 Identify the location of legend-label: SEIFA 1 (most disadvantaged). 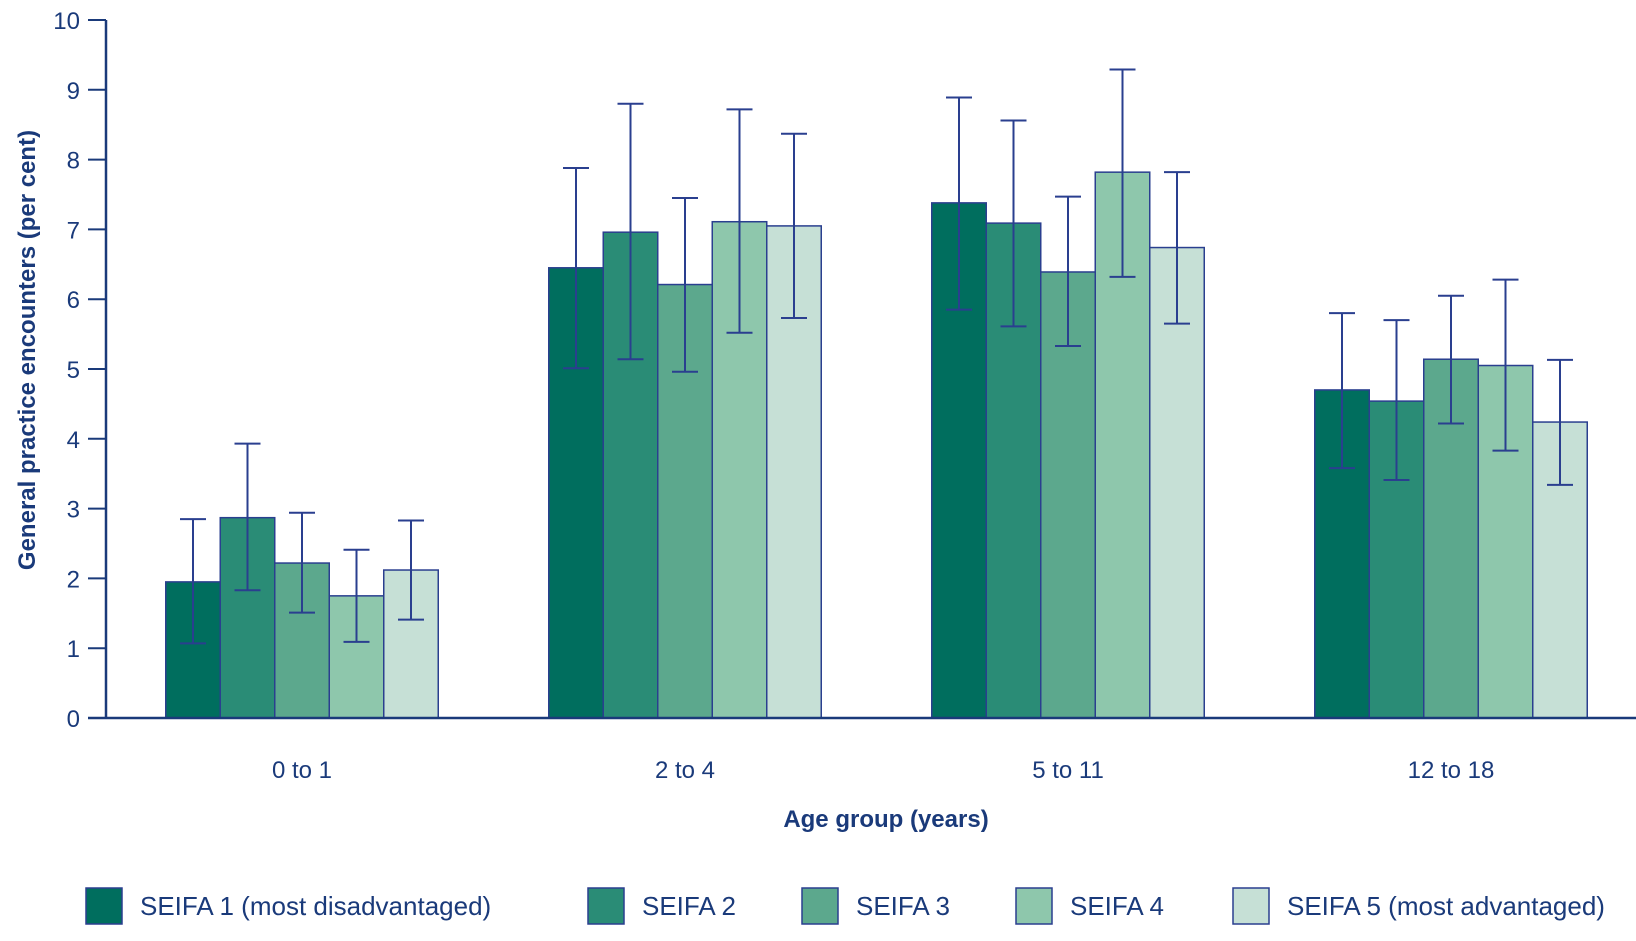
(315, 906).